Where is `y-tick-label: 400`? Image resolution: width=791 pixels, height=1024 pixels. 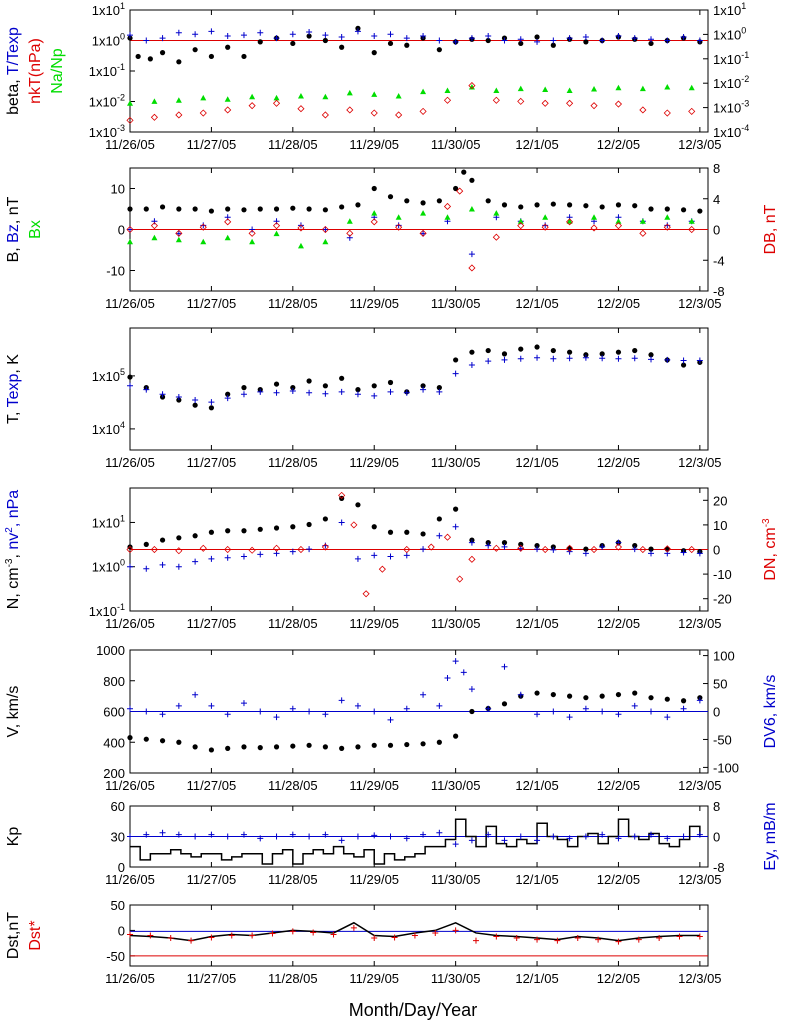 y-tick-label: 400 is located at coordinates (114, 742).